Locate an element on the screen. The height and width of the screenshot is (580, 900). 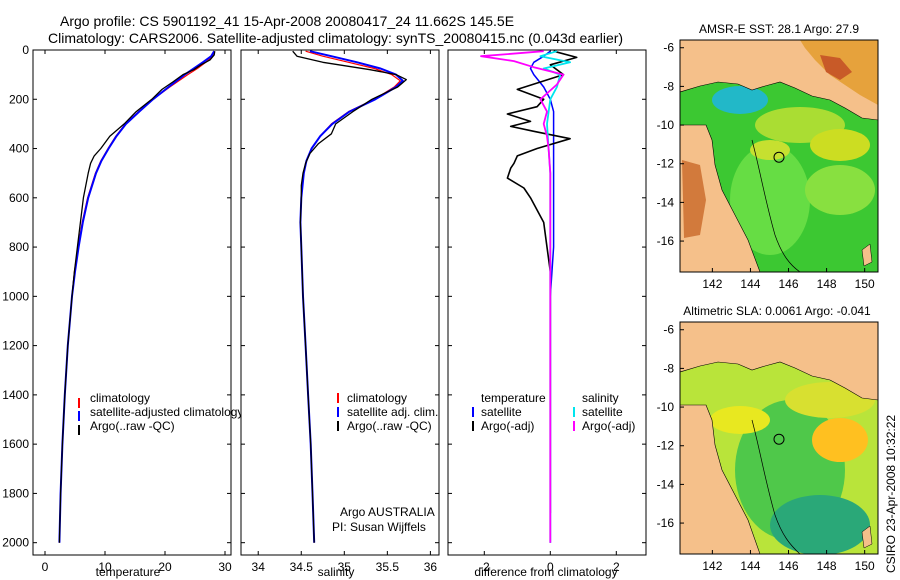
sst-land-highlands is located at coordinates (836, 67).